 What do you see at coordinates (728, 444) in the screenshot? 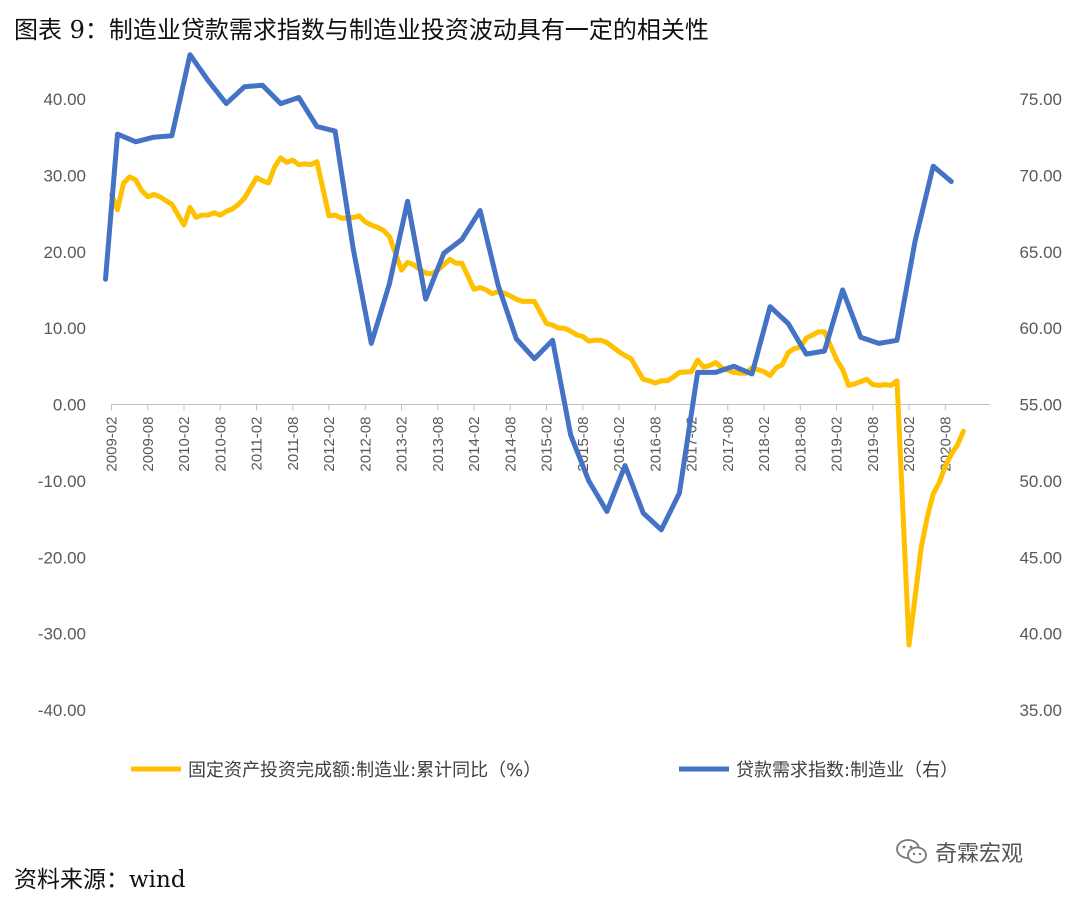
I see `x-tick-label: 2017-08` at bounding box center [728, 444].